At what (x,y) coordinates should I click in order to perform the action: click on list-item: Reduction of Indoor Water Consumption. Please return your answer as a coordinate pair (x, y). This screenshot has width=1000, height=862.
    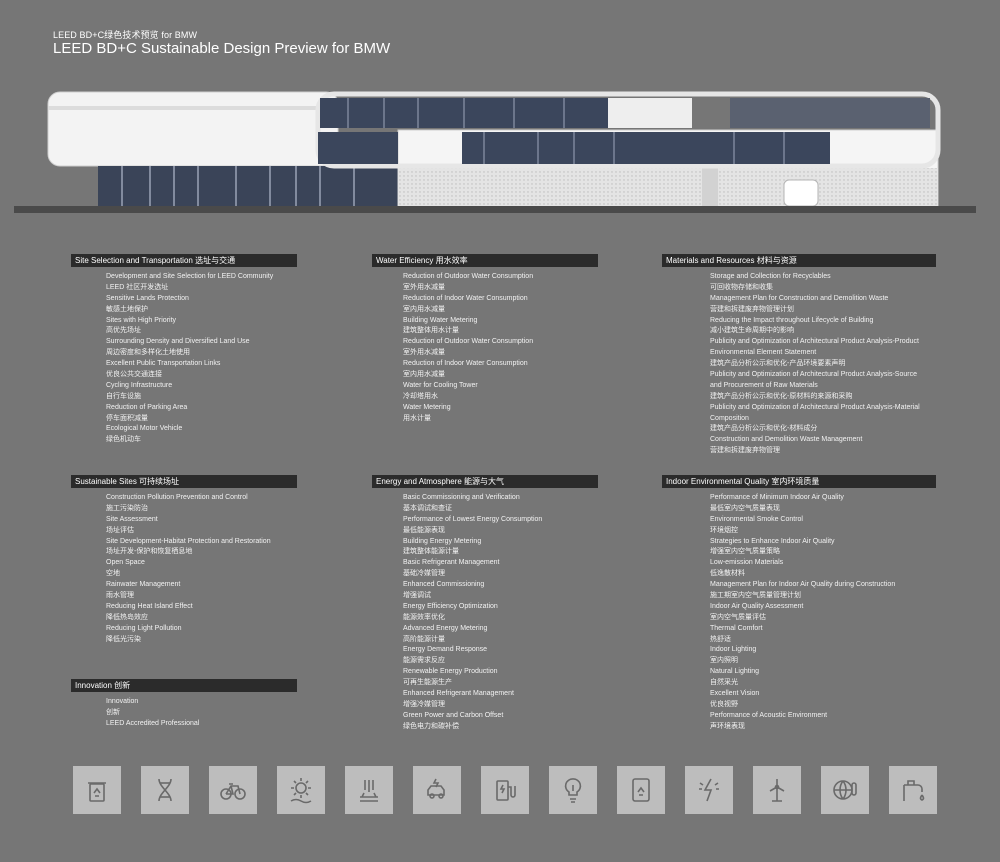
    Looking at the image, I should click on (465, 298).